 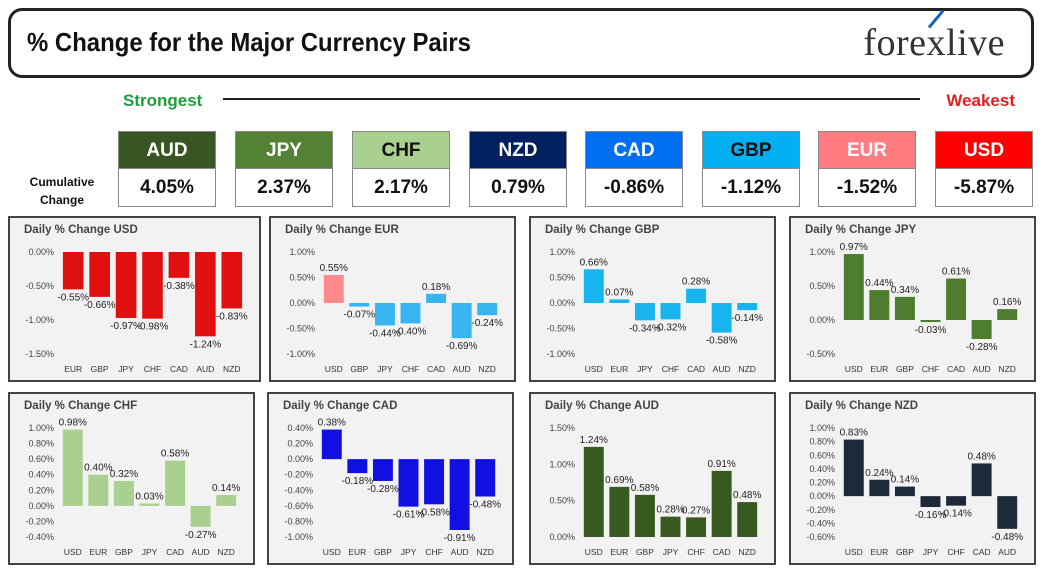 What do you see at coordinates (401, 169) in the screenshot?
I see `currency-box-chf: CHF 2.17%` at bounding box center [401, 169].